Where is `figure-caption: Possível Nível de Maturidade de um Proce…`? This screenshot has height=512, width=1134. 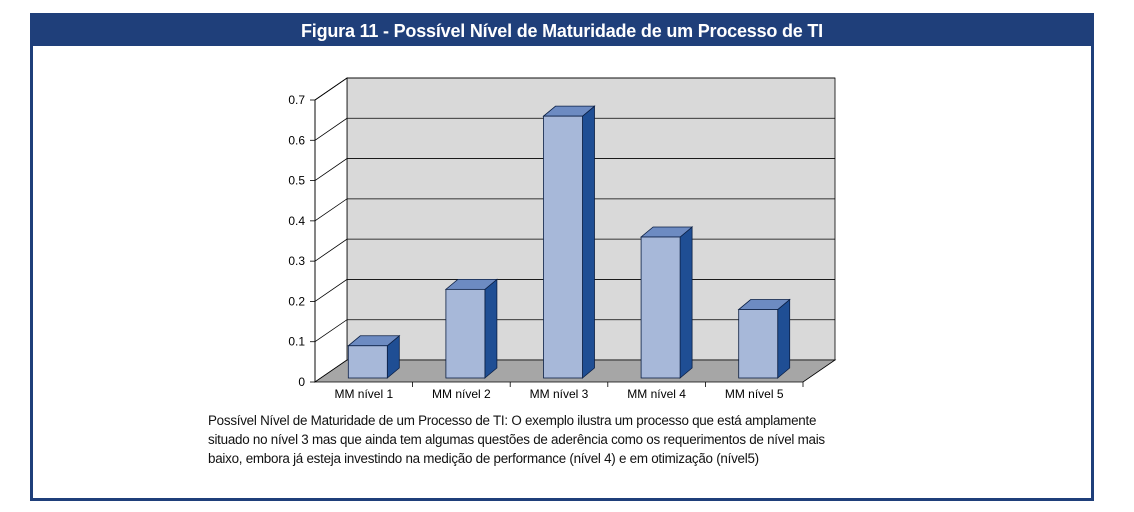
figure-caption: Possível Nível de Maturidade de um Proce… is located at coordinates (516, 439).